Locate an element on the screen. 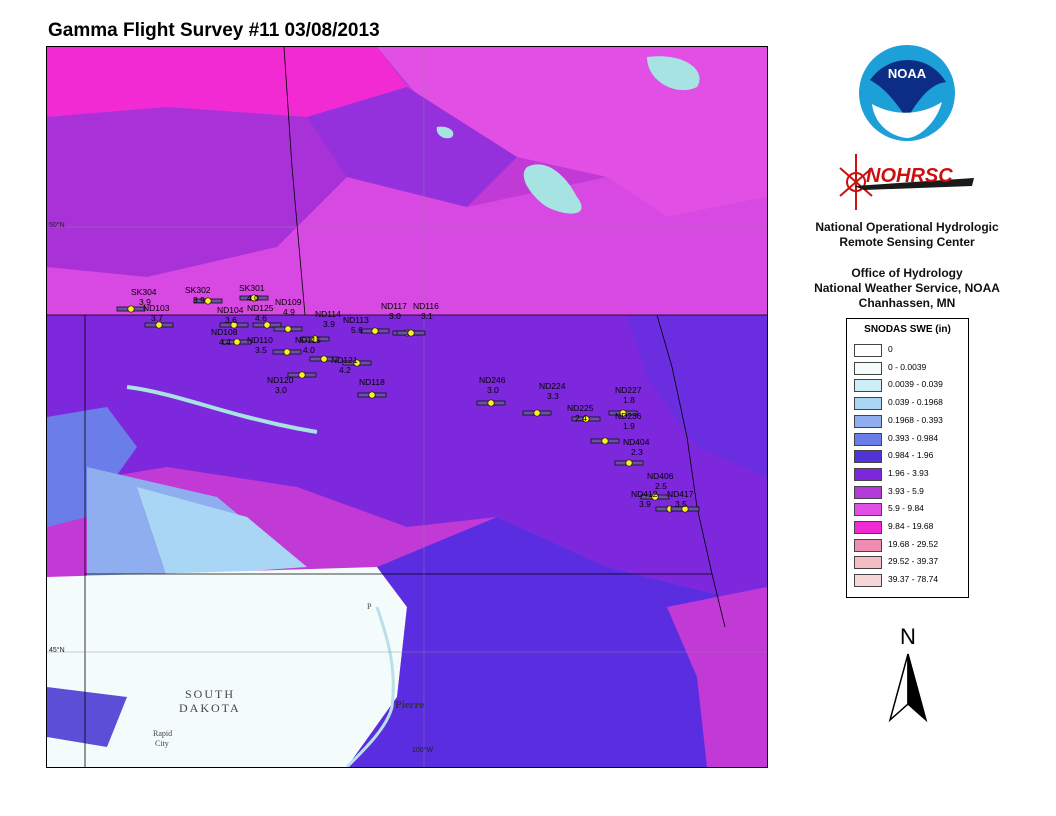 This screenshot has height=816, width=1056. legend-label: 0 - 0.0039 is located at coordinates (907, 366).